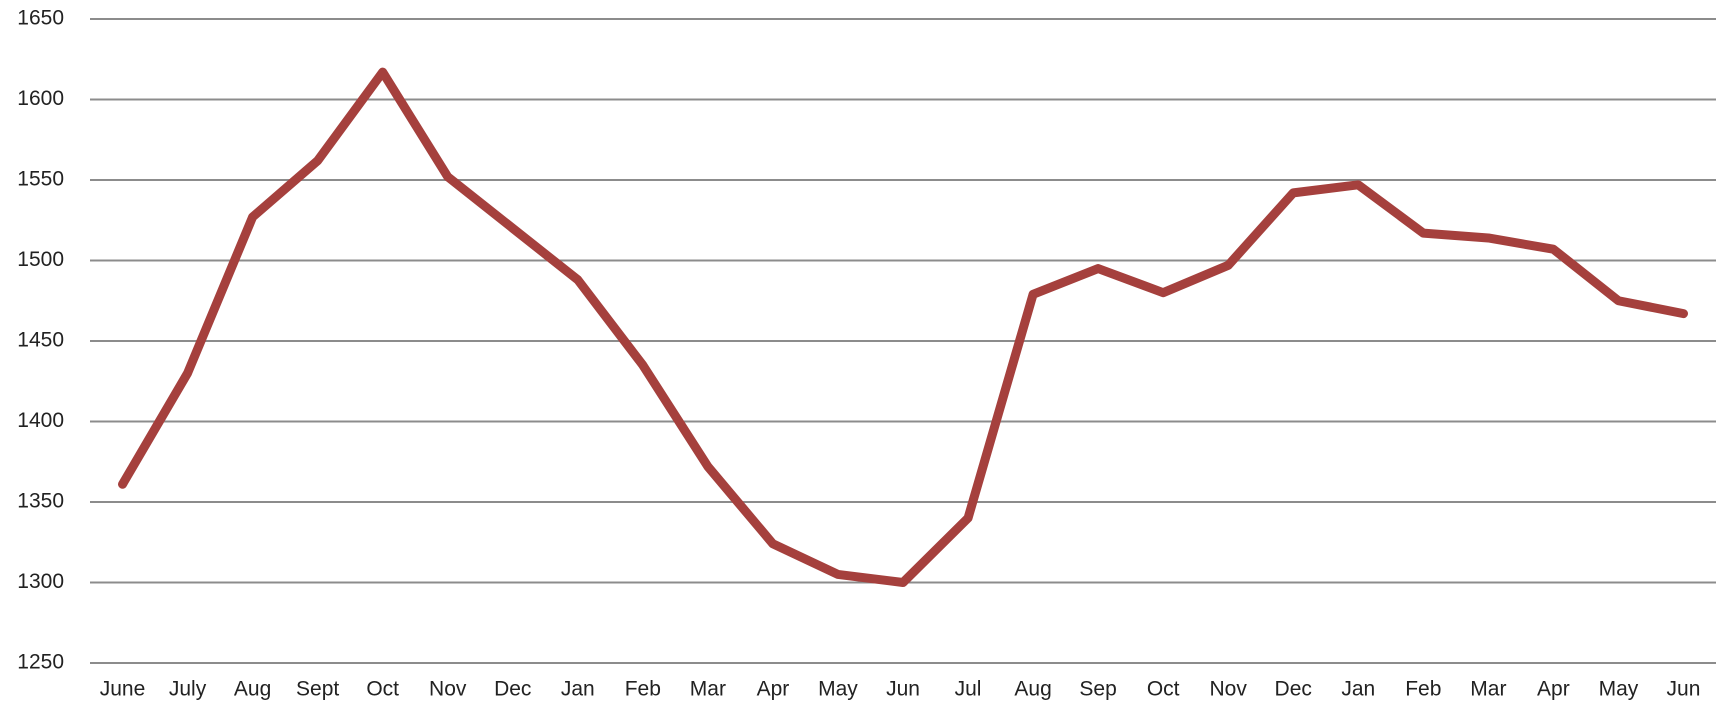 The width and height of the screenshot is (1725, 705). I want to click on x-tick-label: Jul, so click(968, 689).